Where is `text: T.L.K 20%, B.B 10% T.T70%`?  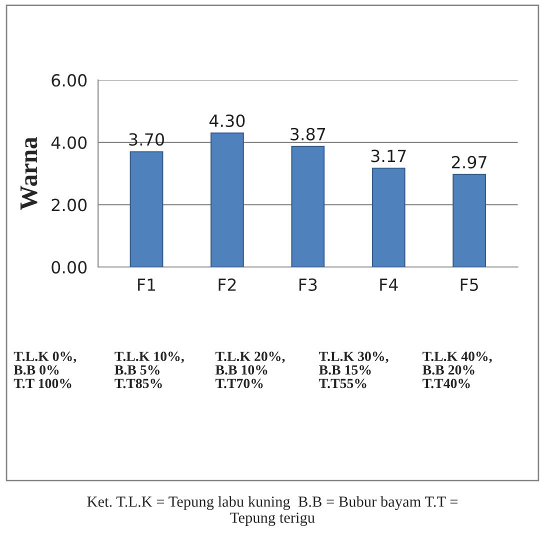 text: T.L.K 20%, B.B 10% T.T70% is located at coordinates (250, 370).